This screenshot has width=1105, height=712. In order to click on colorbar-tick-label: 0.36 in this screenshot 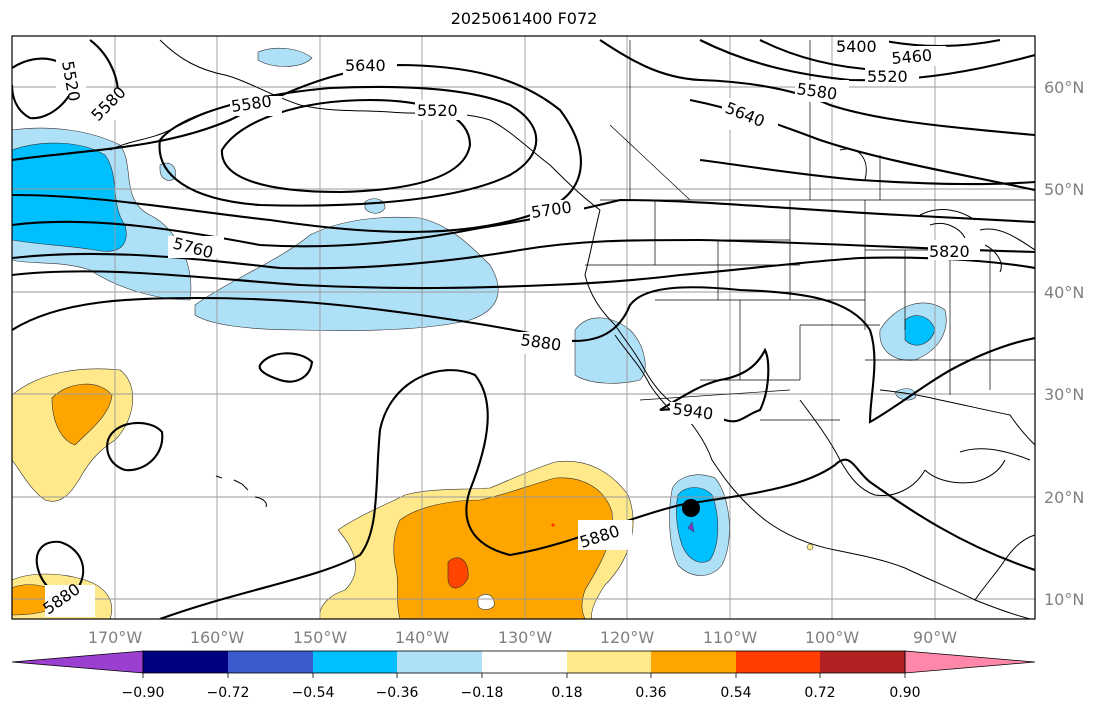, I will do `click(650, 693)`.